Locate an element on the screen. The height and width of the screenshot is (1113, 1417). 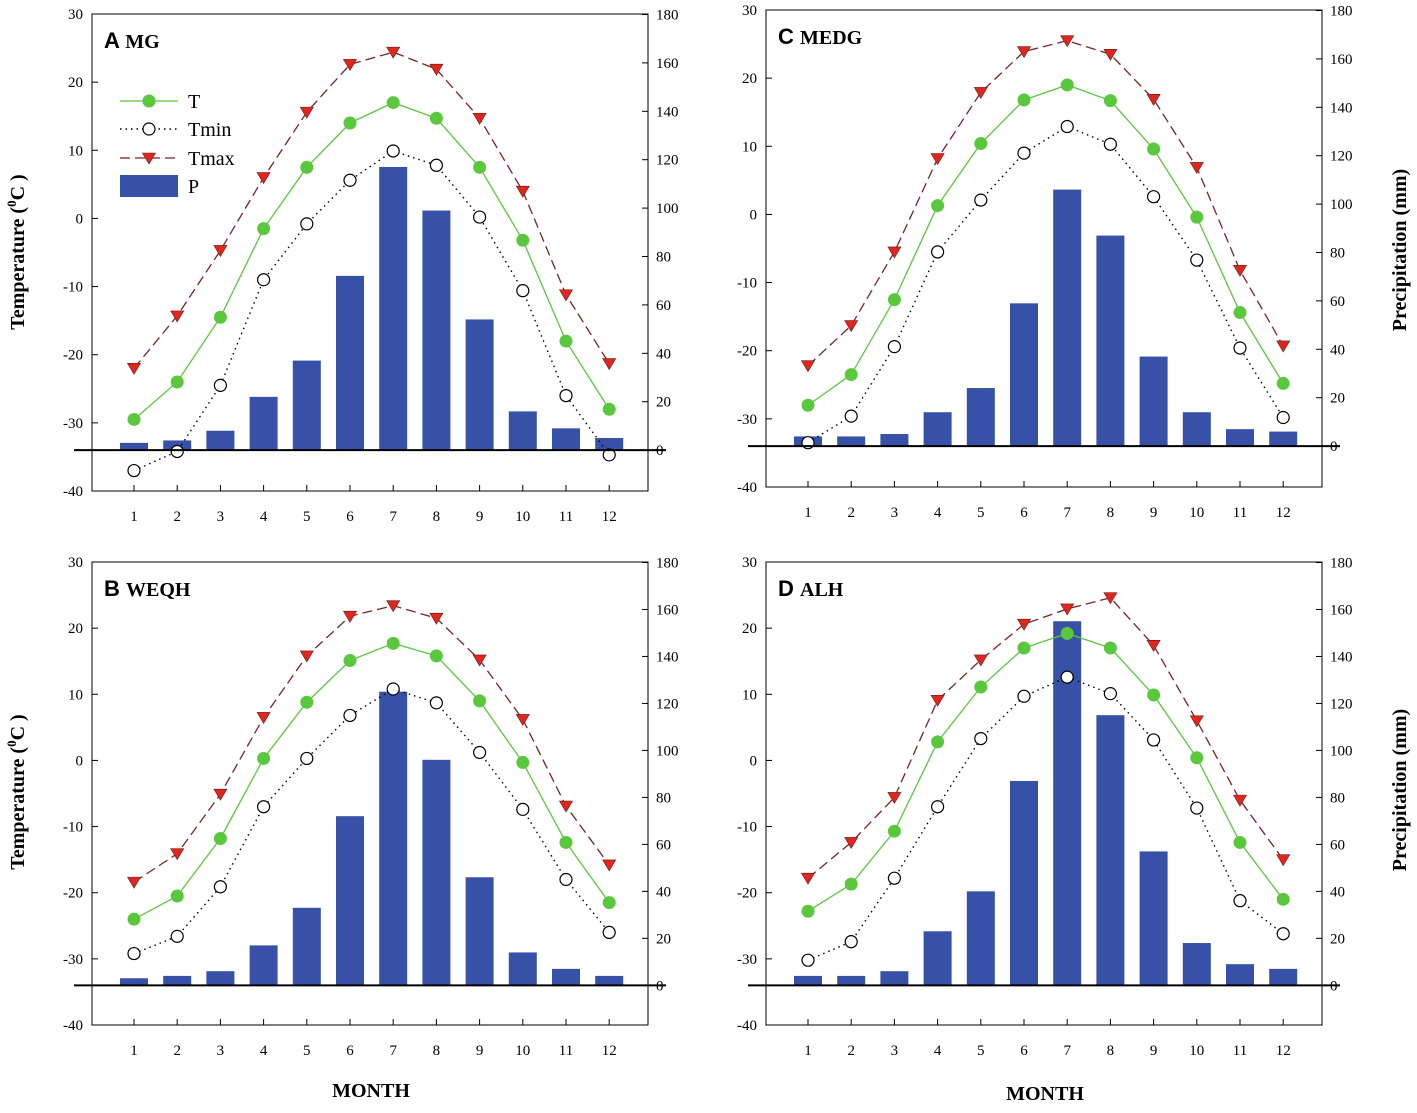
month-tick-label: 8 is located at coordinates (437, 1051).